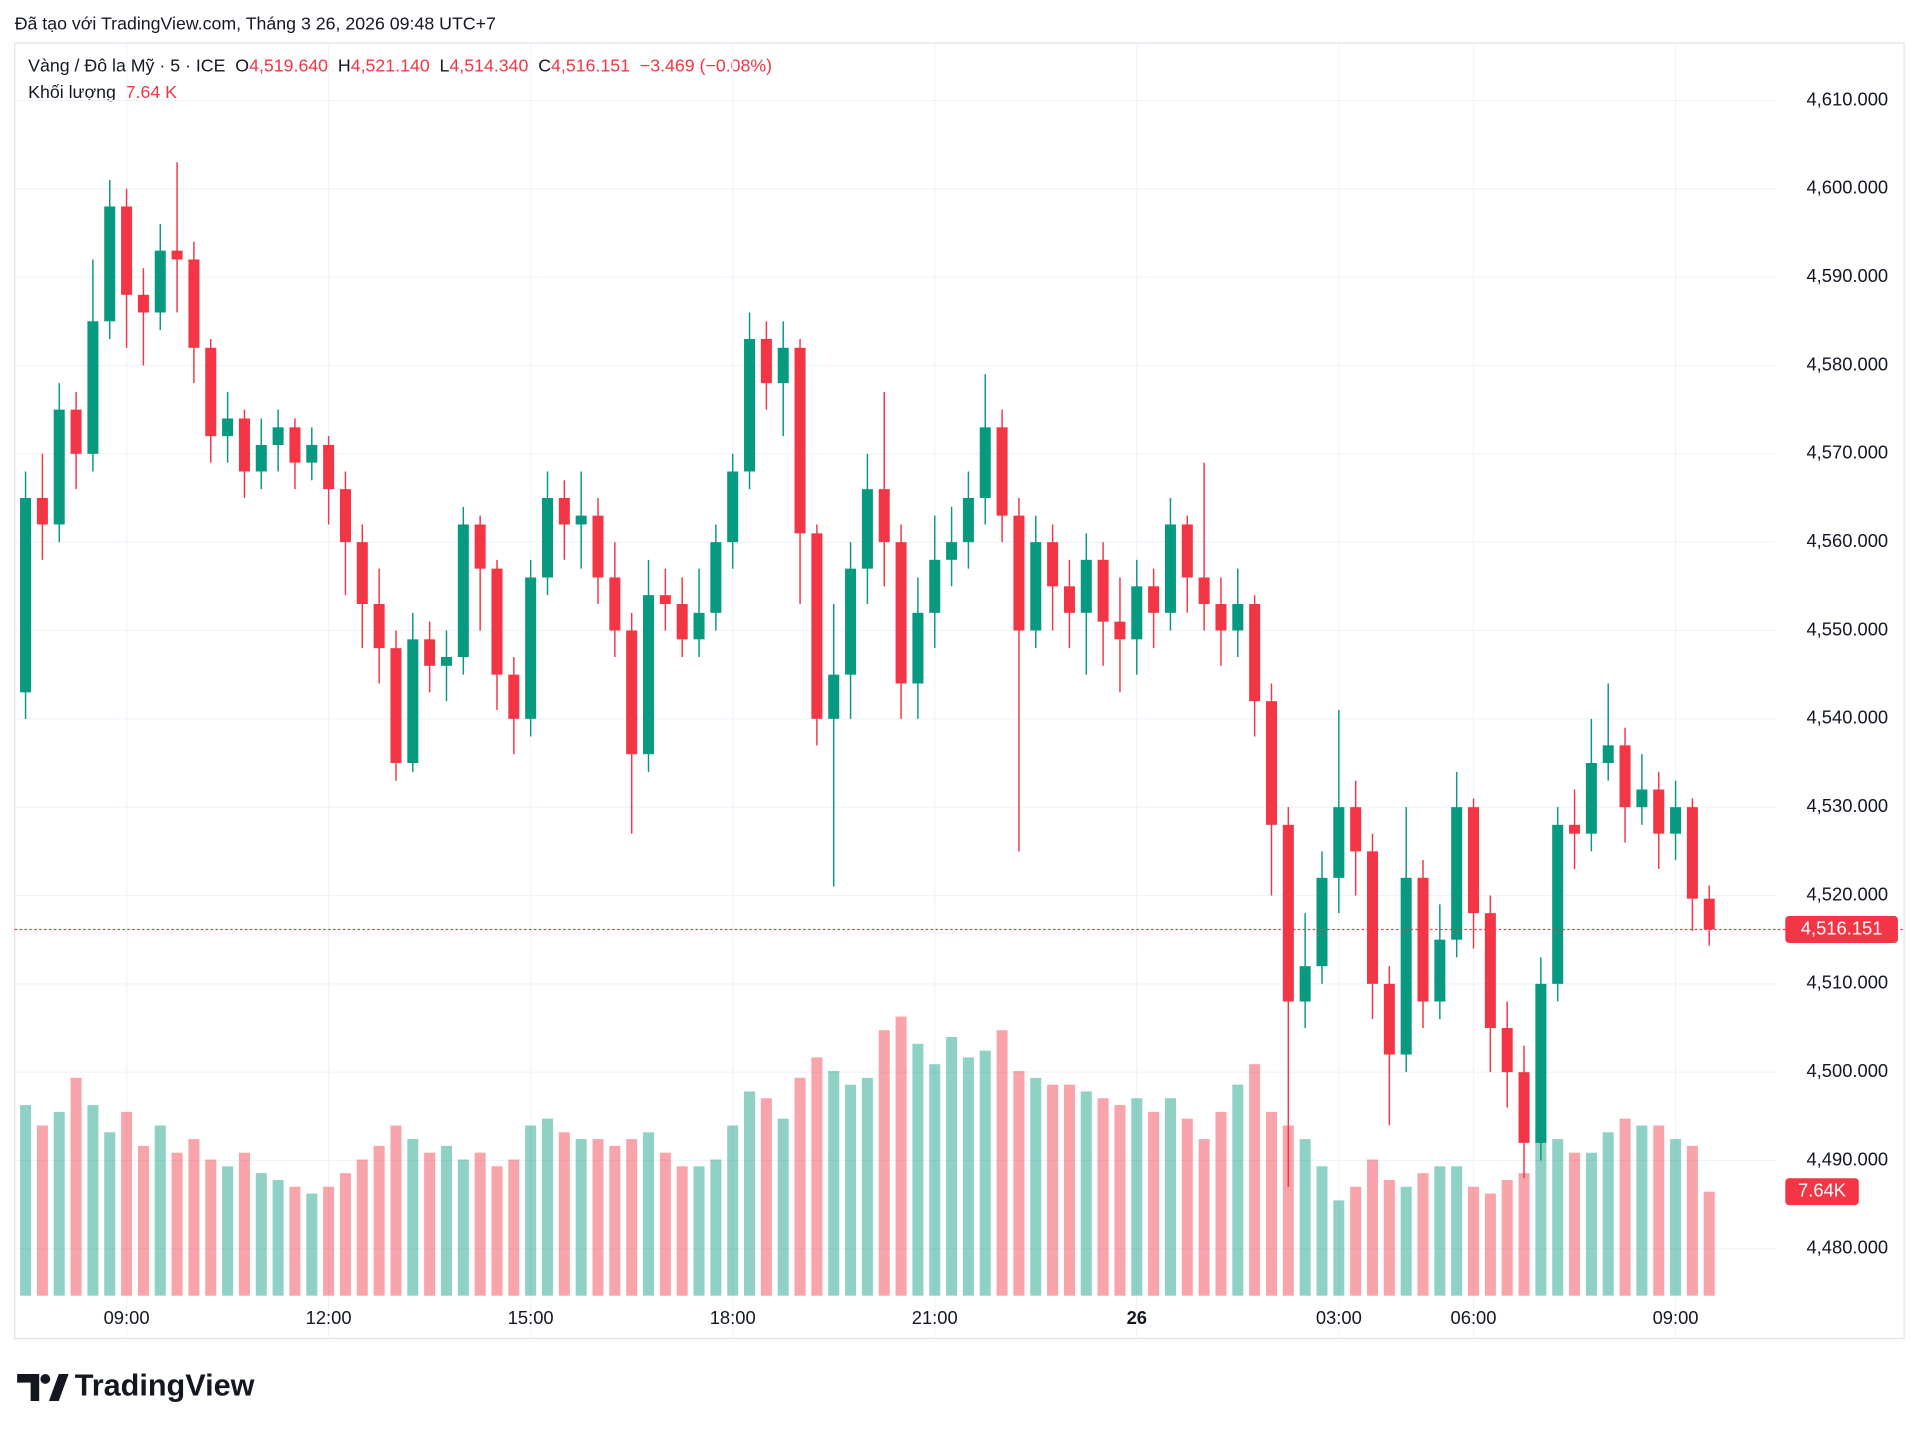 The height and width of the screenshot is (1433, 1920). I want to click on ohlc-key: H, so click(344, 65).